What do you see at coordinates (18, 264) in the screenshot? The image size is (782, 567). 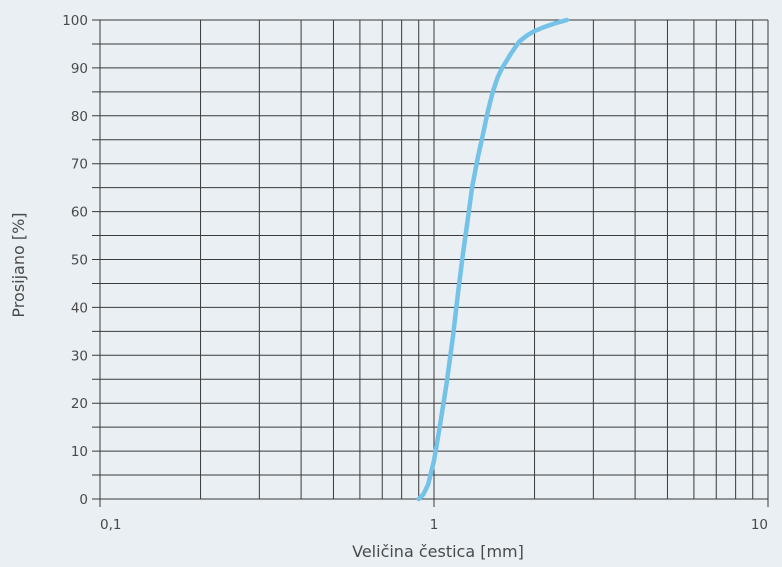 I see `y-axis-label: Prosijano [%]` at bounding box center [18, 264].